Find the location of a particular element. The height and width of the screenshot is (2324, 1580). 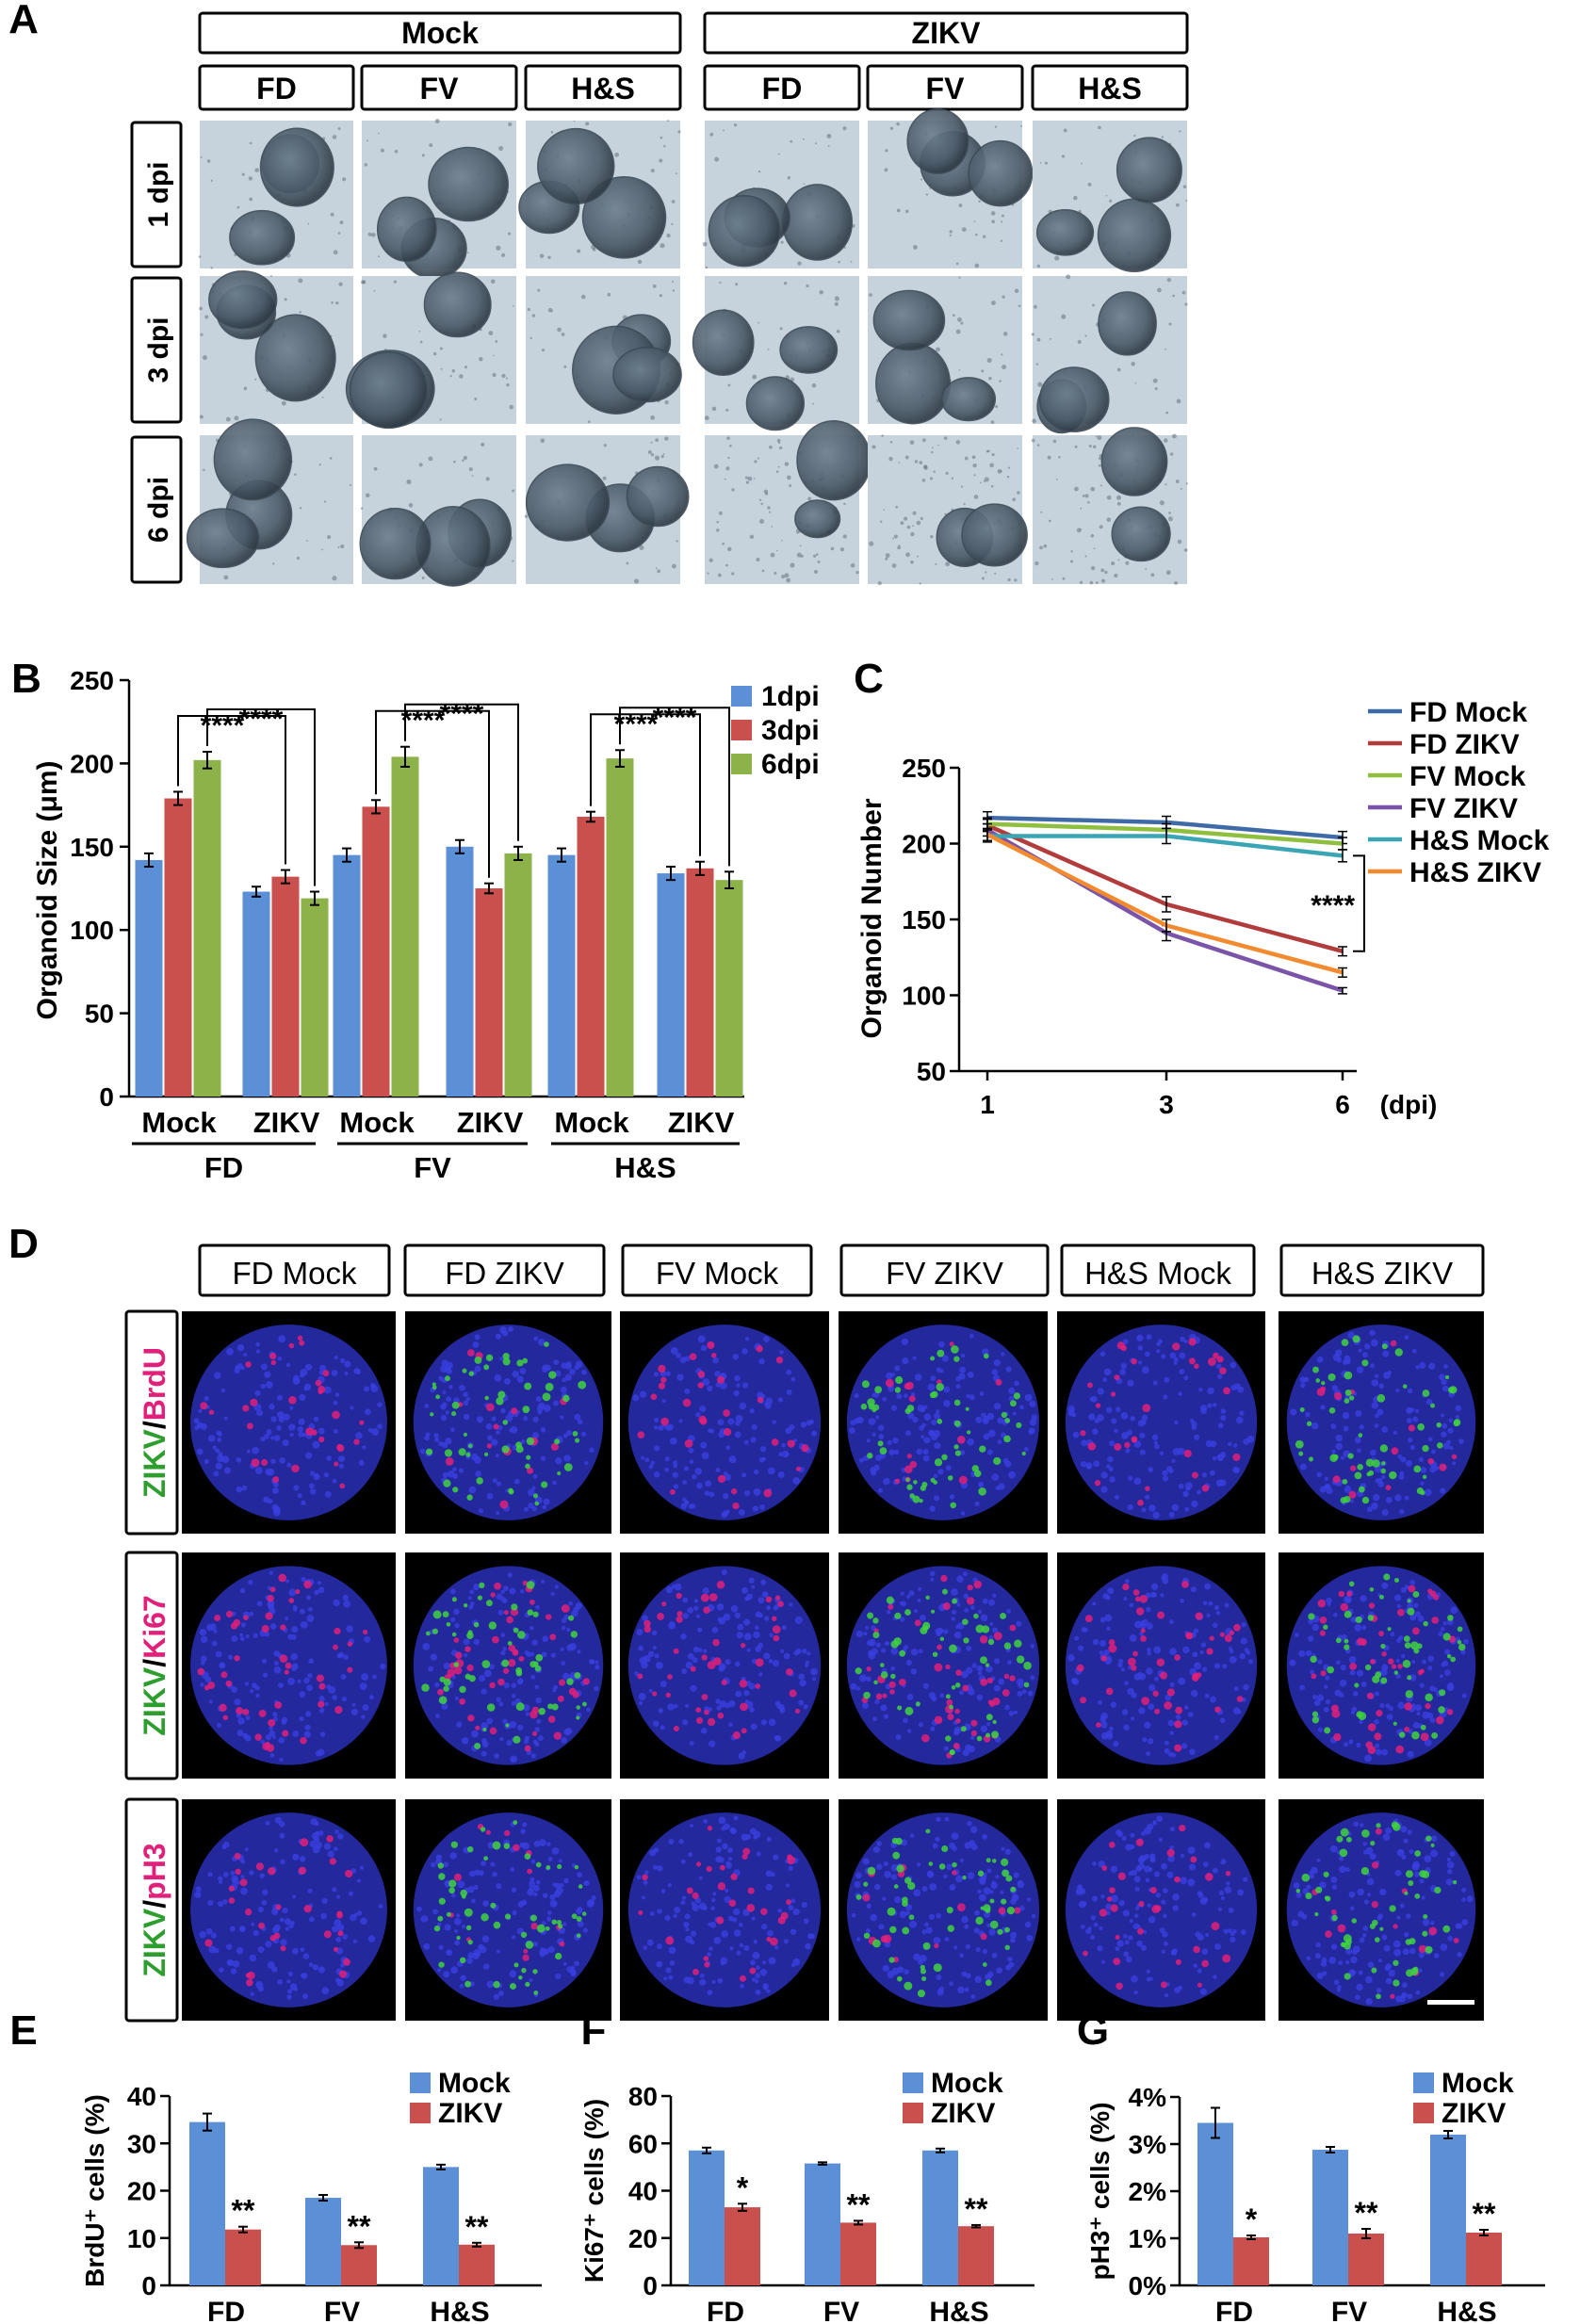

column-header-box is located at coordinates (603, 87).